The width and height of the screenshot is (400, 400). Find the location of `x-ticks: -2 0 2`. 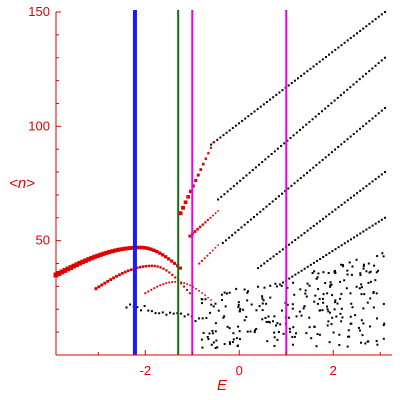

x-ticks: -2 0 2 is located at coordinates (239, 364).